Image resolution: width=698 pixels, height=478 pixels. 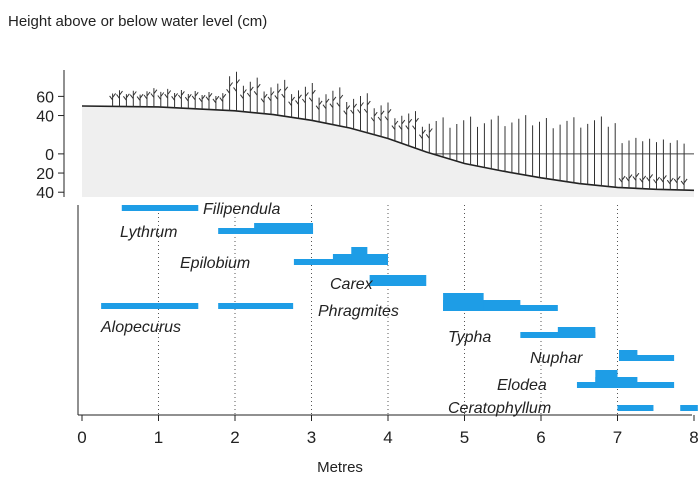 What do you see at coordinates (45, 174) in the screenshot?
I see `y-tick-label: 20` at bounding box center [45, 174].